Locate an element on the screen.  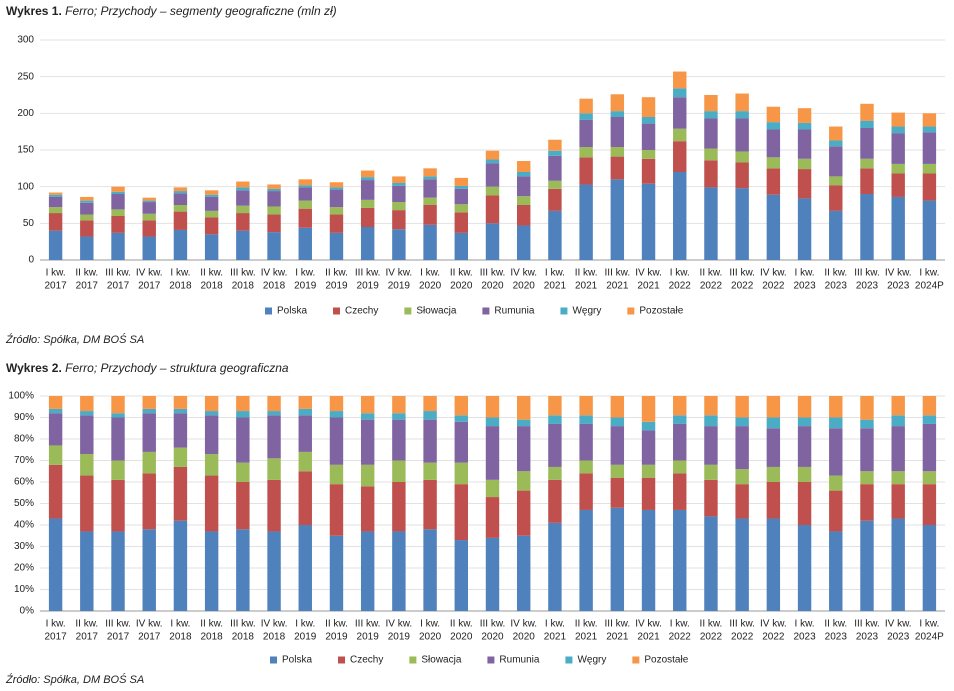
x-tick-label: 2021 is located at coordinates (555, 286).